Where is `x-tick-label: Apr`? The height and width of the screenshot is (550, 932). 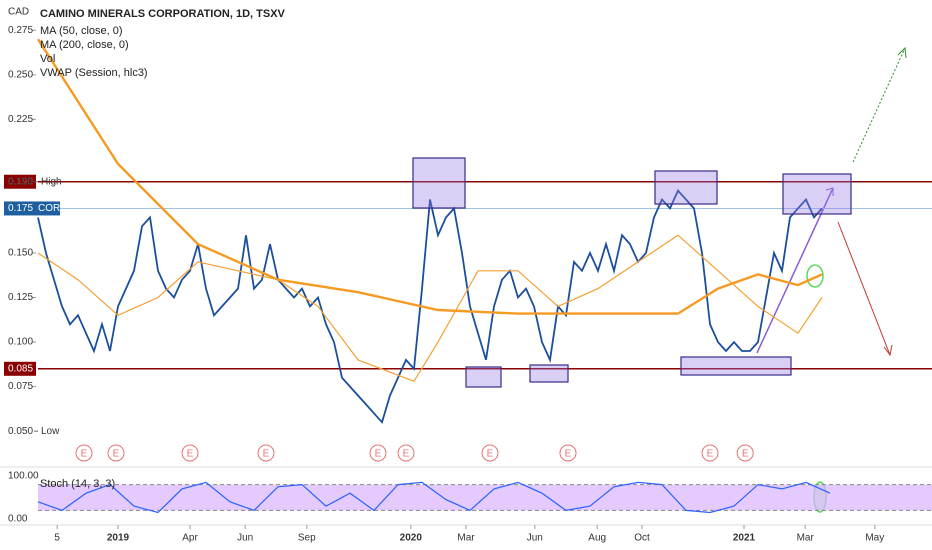
x-tick-label: Apr is located at coordinates (190, 538).